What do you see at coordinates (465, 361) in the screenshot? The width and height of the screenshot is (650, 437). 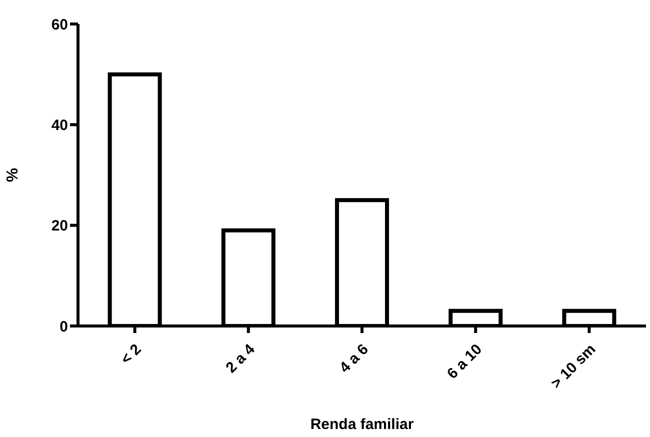 I see `x-tick-label: 6 a 10` at bounding box center [465, 361].